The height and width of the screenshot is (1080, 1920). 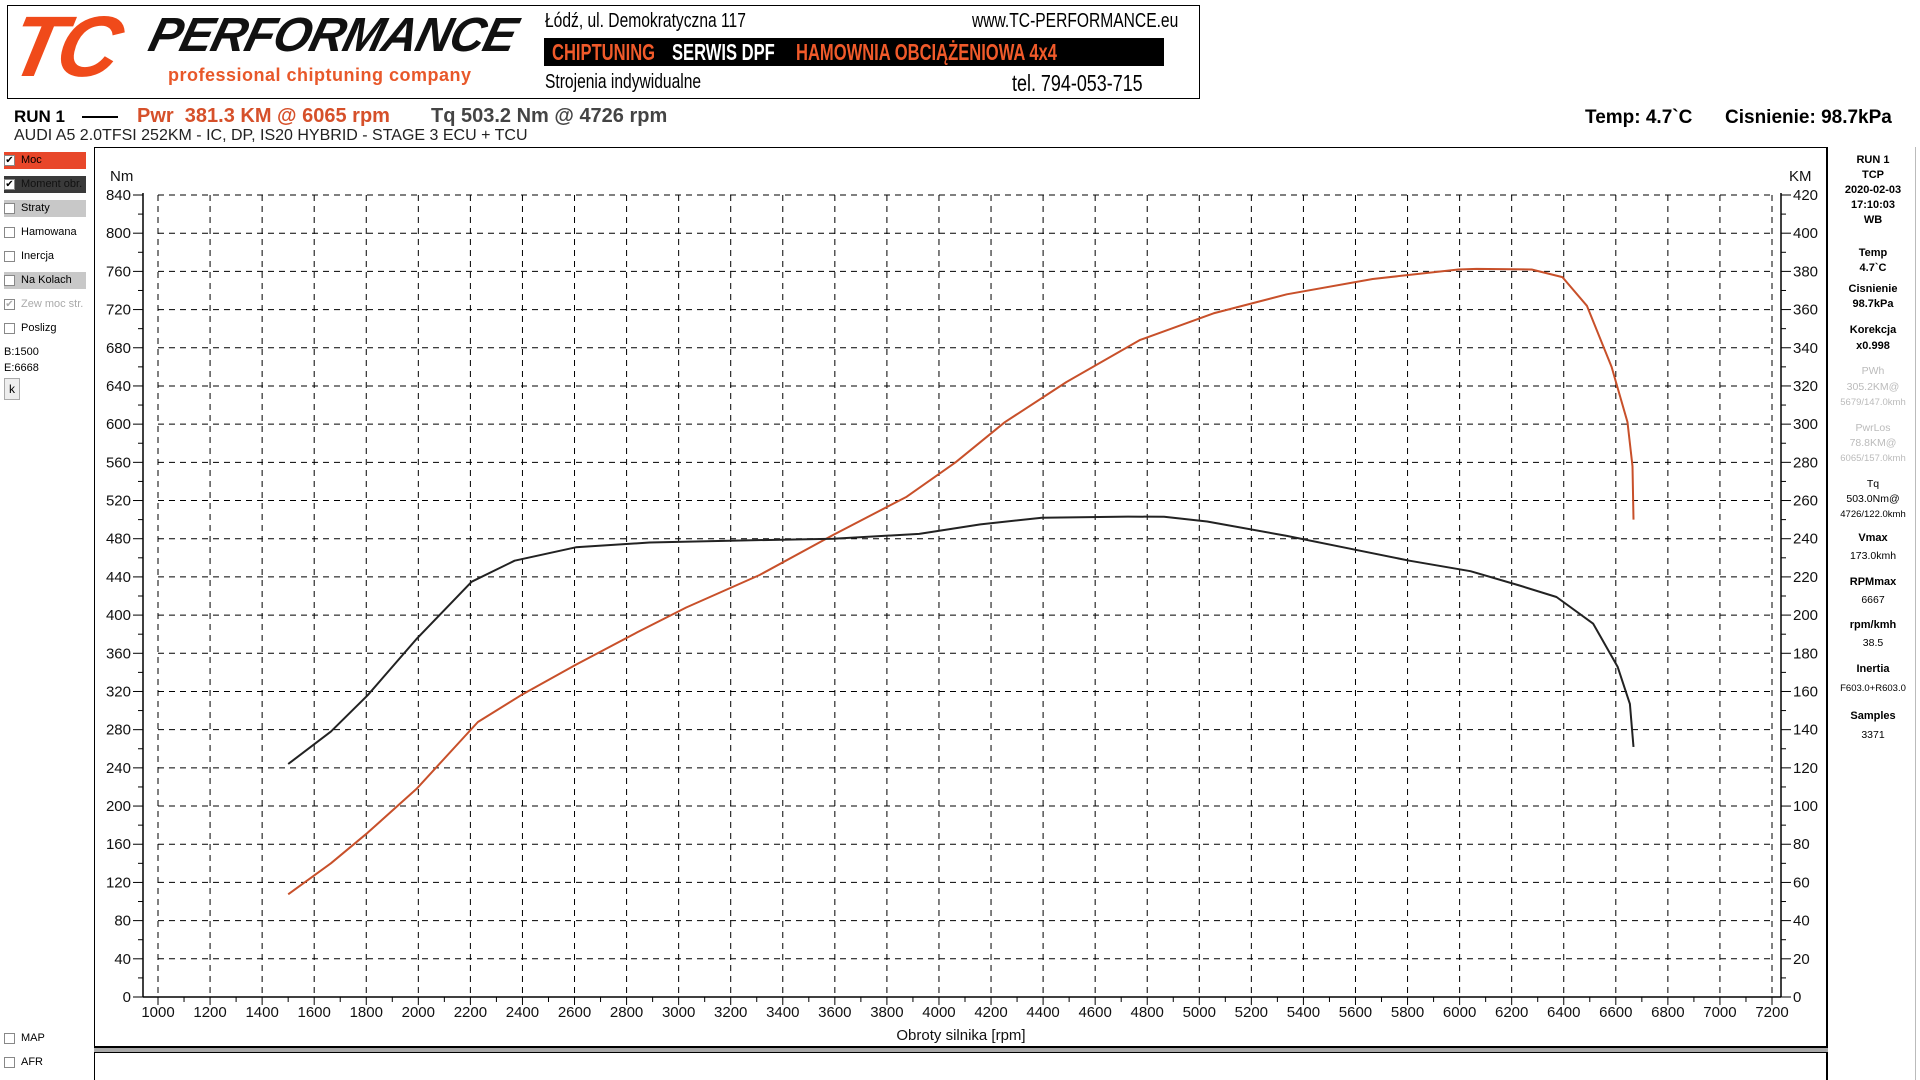 I want to click on y-left-tick-label: 840, so click(x=118, y=195).